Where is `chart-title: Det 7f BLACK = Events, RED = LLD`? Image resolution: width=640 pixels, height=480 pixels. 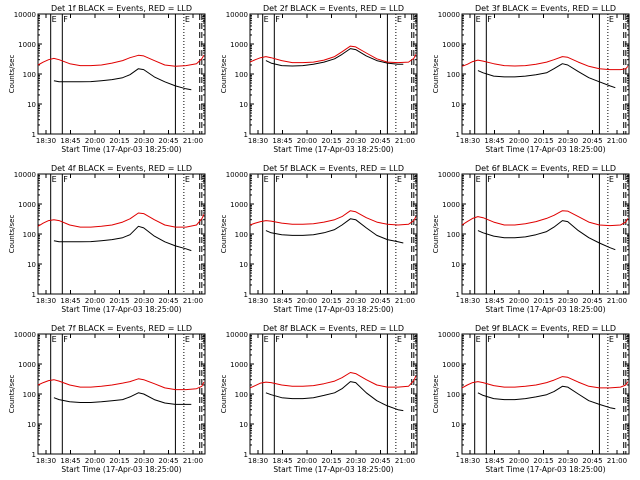 chart-title: Det 7f BLACK = Events, RED = LLD is located at coordinates (121, 328).